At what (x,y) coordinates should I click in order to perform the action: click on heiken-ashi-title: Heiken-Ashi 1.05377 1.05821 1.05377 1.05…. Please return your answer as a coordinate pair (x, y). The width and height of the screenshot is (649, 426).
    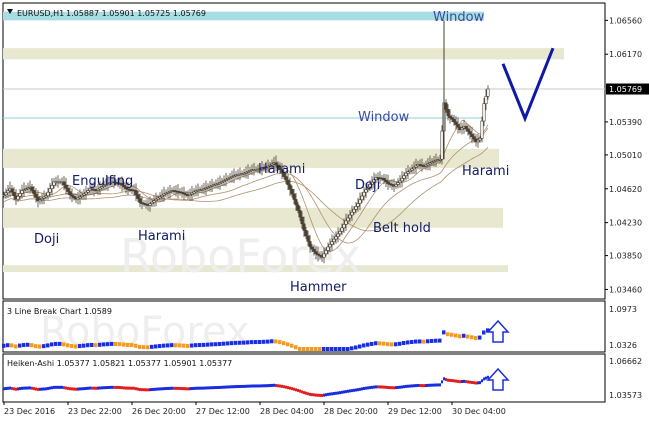
    Looking at the image, I should click on (119, 363).